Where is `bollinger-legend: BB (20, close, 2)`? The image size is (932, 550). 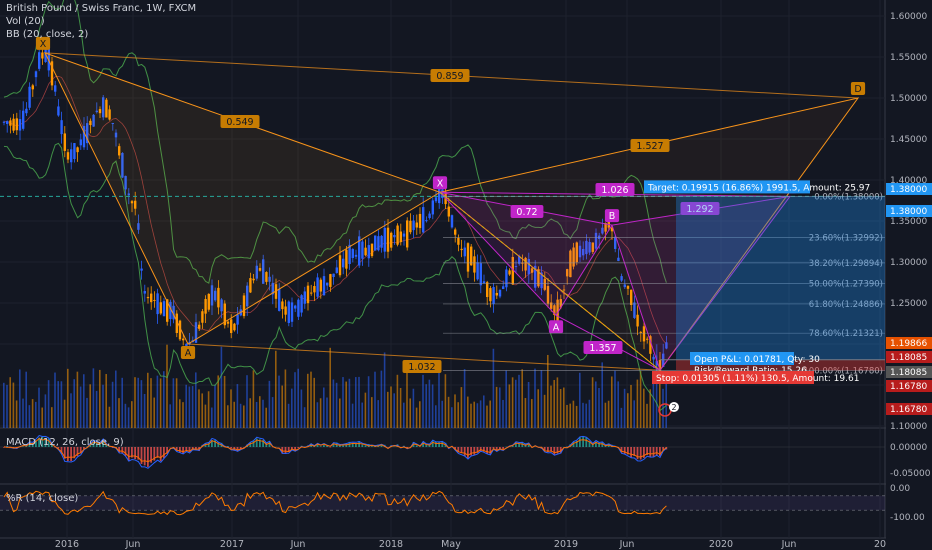 bollinger-legend: BB (20, close, 2) is located at coordinates (47, 34).